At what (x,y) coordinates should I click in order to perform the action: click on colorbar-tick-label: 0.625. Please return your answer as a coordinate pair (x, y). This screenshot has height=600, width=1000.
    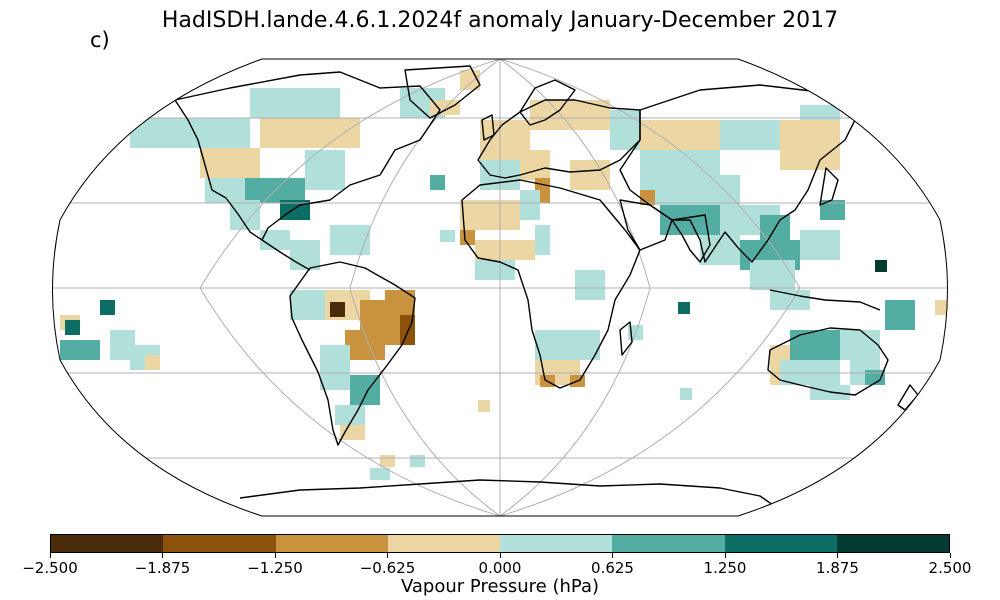
    Looking at the image, I should click on (612, 568).